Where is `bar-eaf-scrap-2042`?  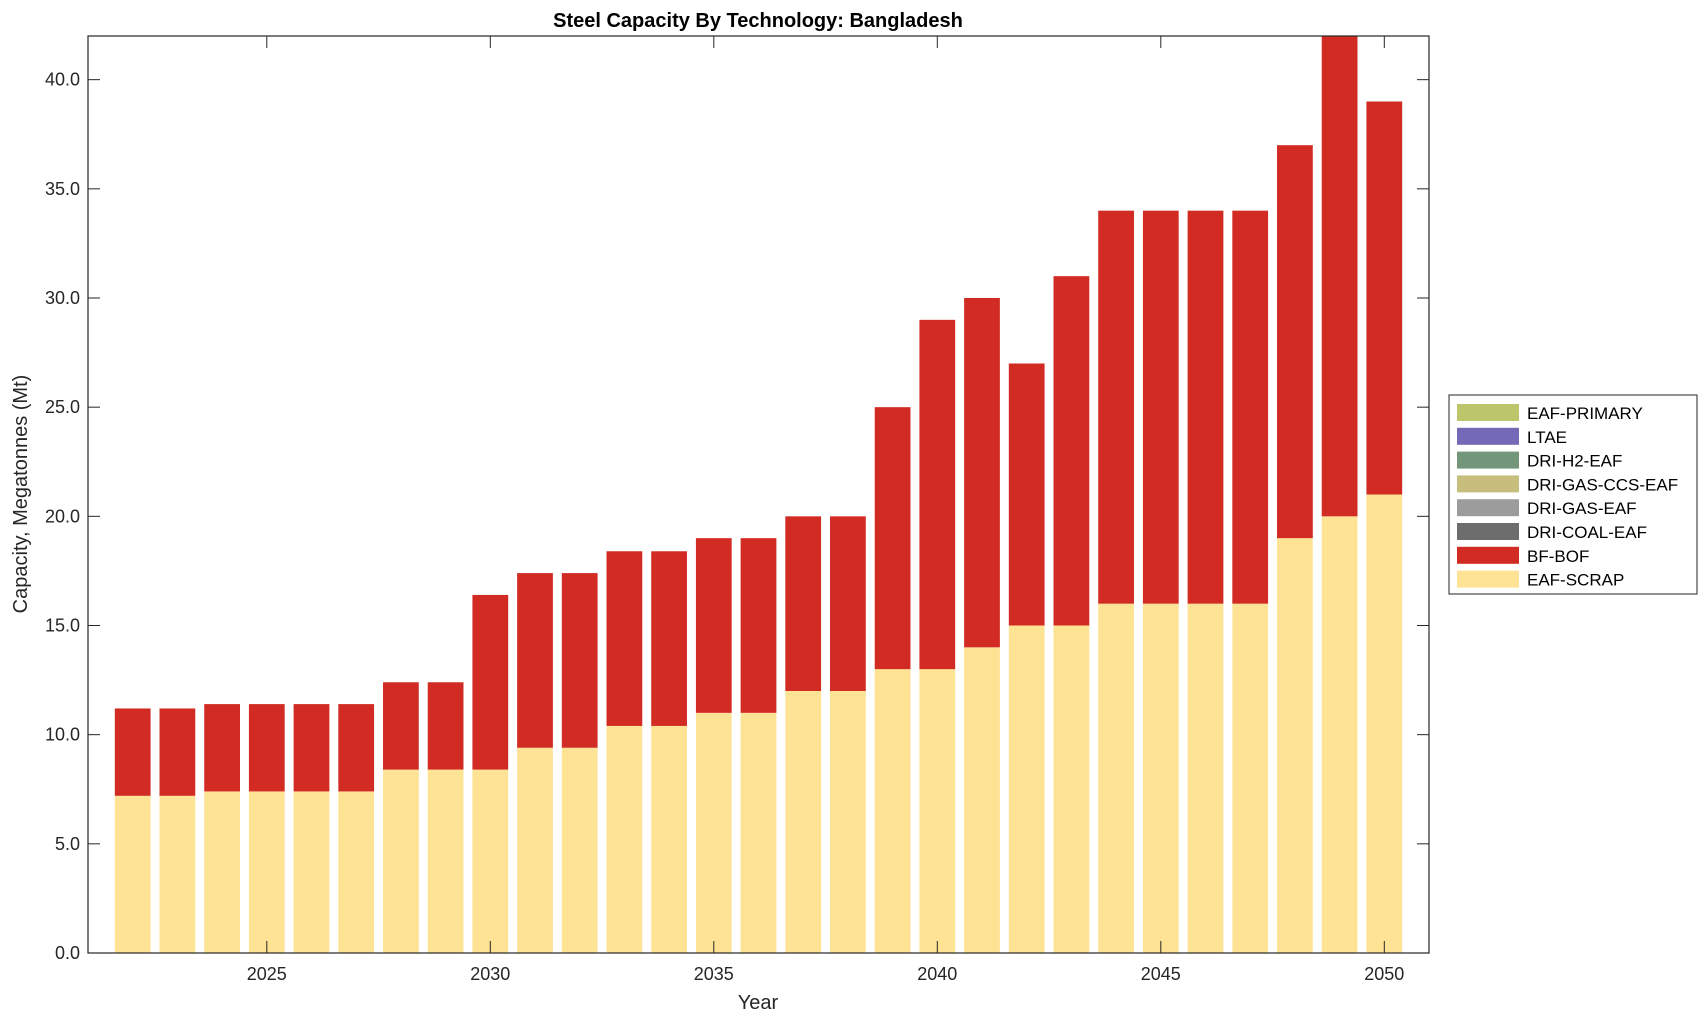
bar-eaf-scrap-2042 is located at coordinates (1026, 789).